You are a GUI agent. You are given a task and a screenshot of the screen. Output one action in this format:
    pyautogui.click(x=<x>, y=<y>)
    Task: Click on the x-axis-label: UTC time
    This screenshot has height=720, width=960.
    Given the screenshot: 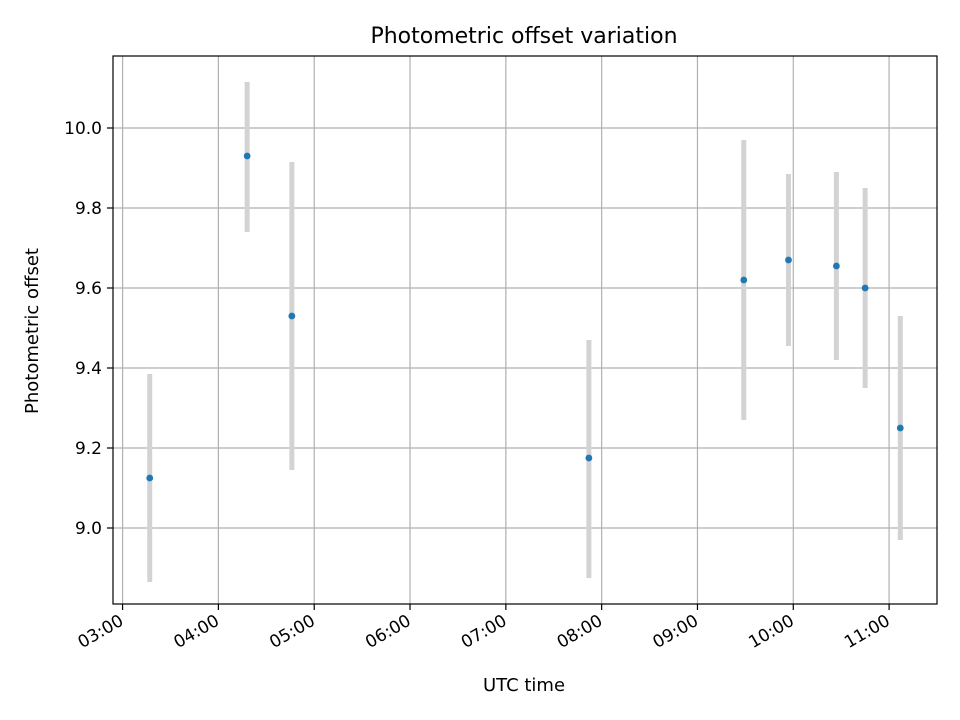 What is the action you would take?
    pyautogui.click(x=524, y=685)
    